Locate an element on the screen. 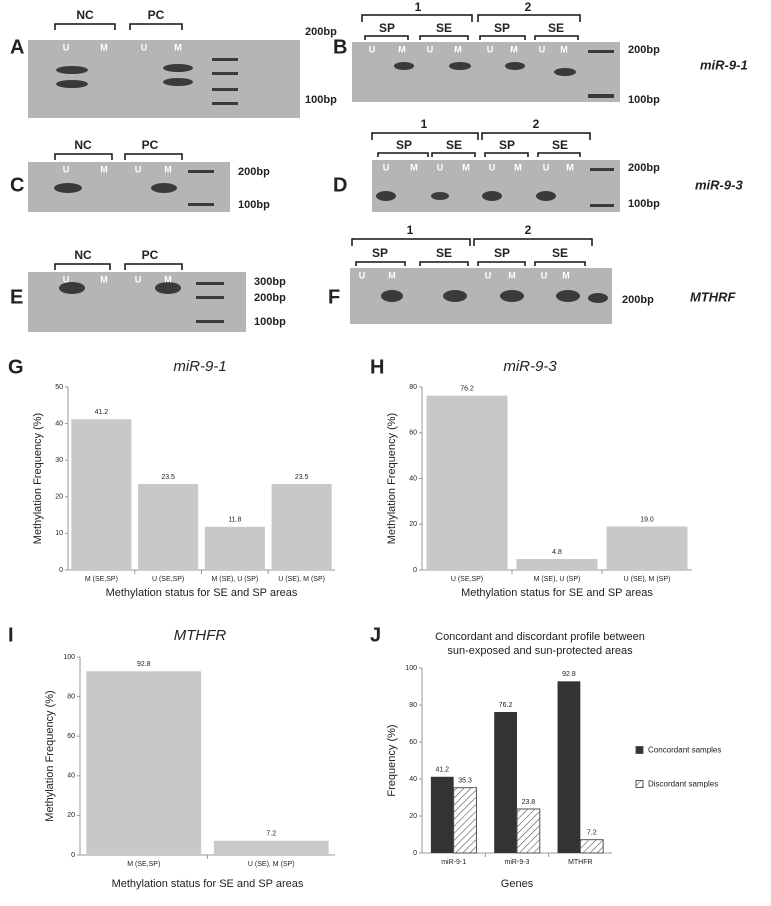  value-label: 4.8 is located at coordinates (557, 552).